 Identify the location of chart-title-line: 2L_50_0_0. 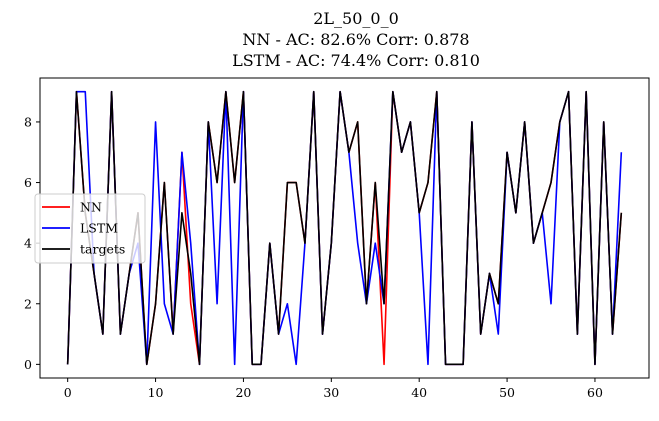
(356, 18).